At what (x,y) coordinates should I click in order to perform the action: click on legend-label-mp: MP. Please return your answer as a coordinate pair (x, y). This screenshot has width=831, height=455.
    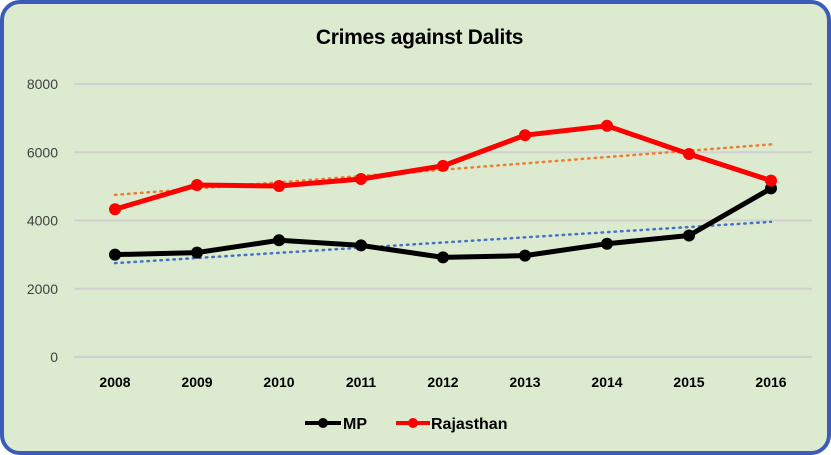
    Looking at the image, I should click on (355, 424).